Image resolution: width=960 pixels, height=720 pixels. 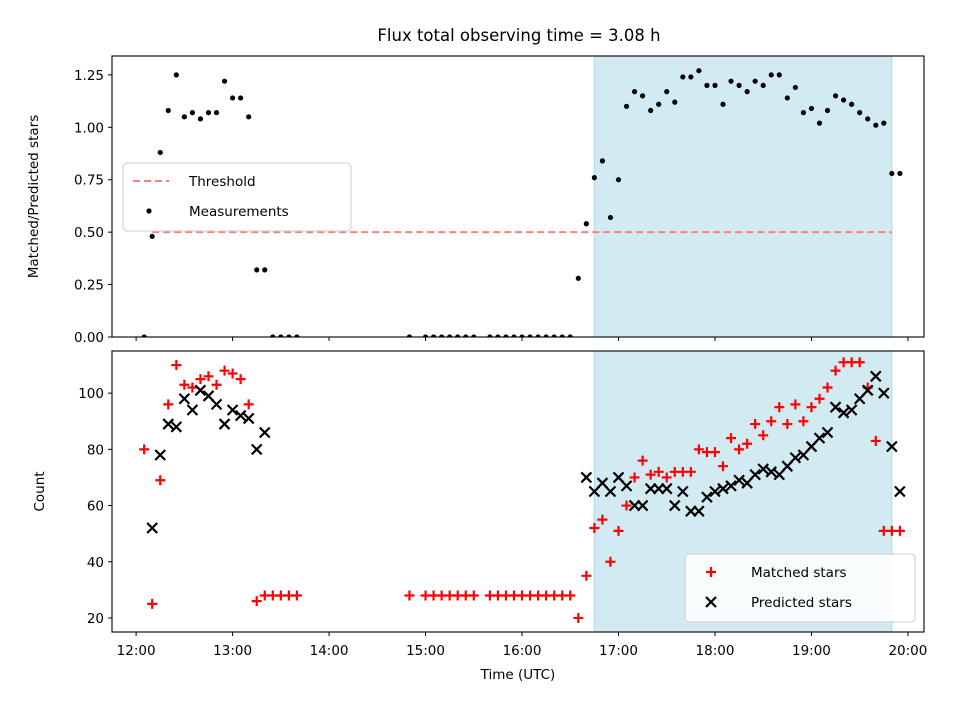 What do you see at coordinates (239, 212) in the screenshot?
I see `legend-label: Measurements` at bounding box center [239, 212].